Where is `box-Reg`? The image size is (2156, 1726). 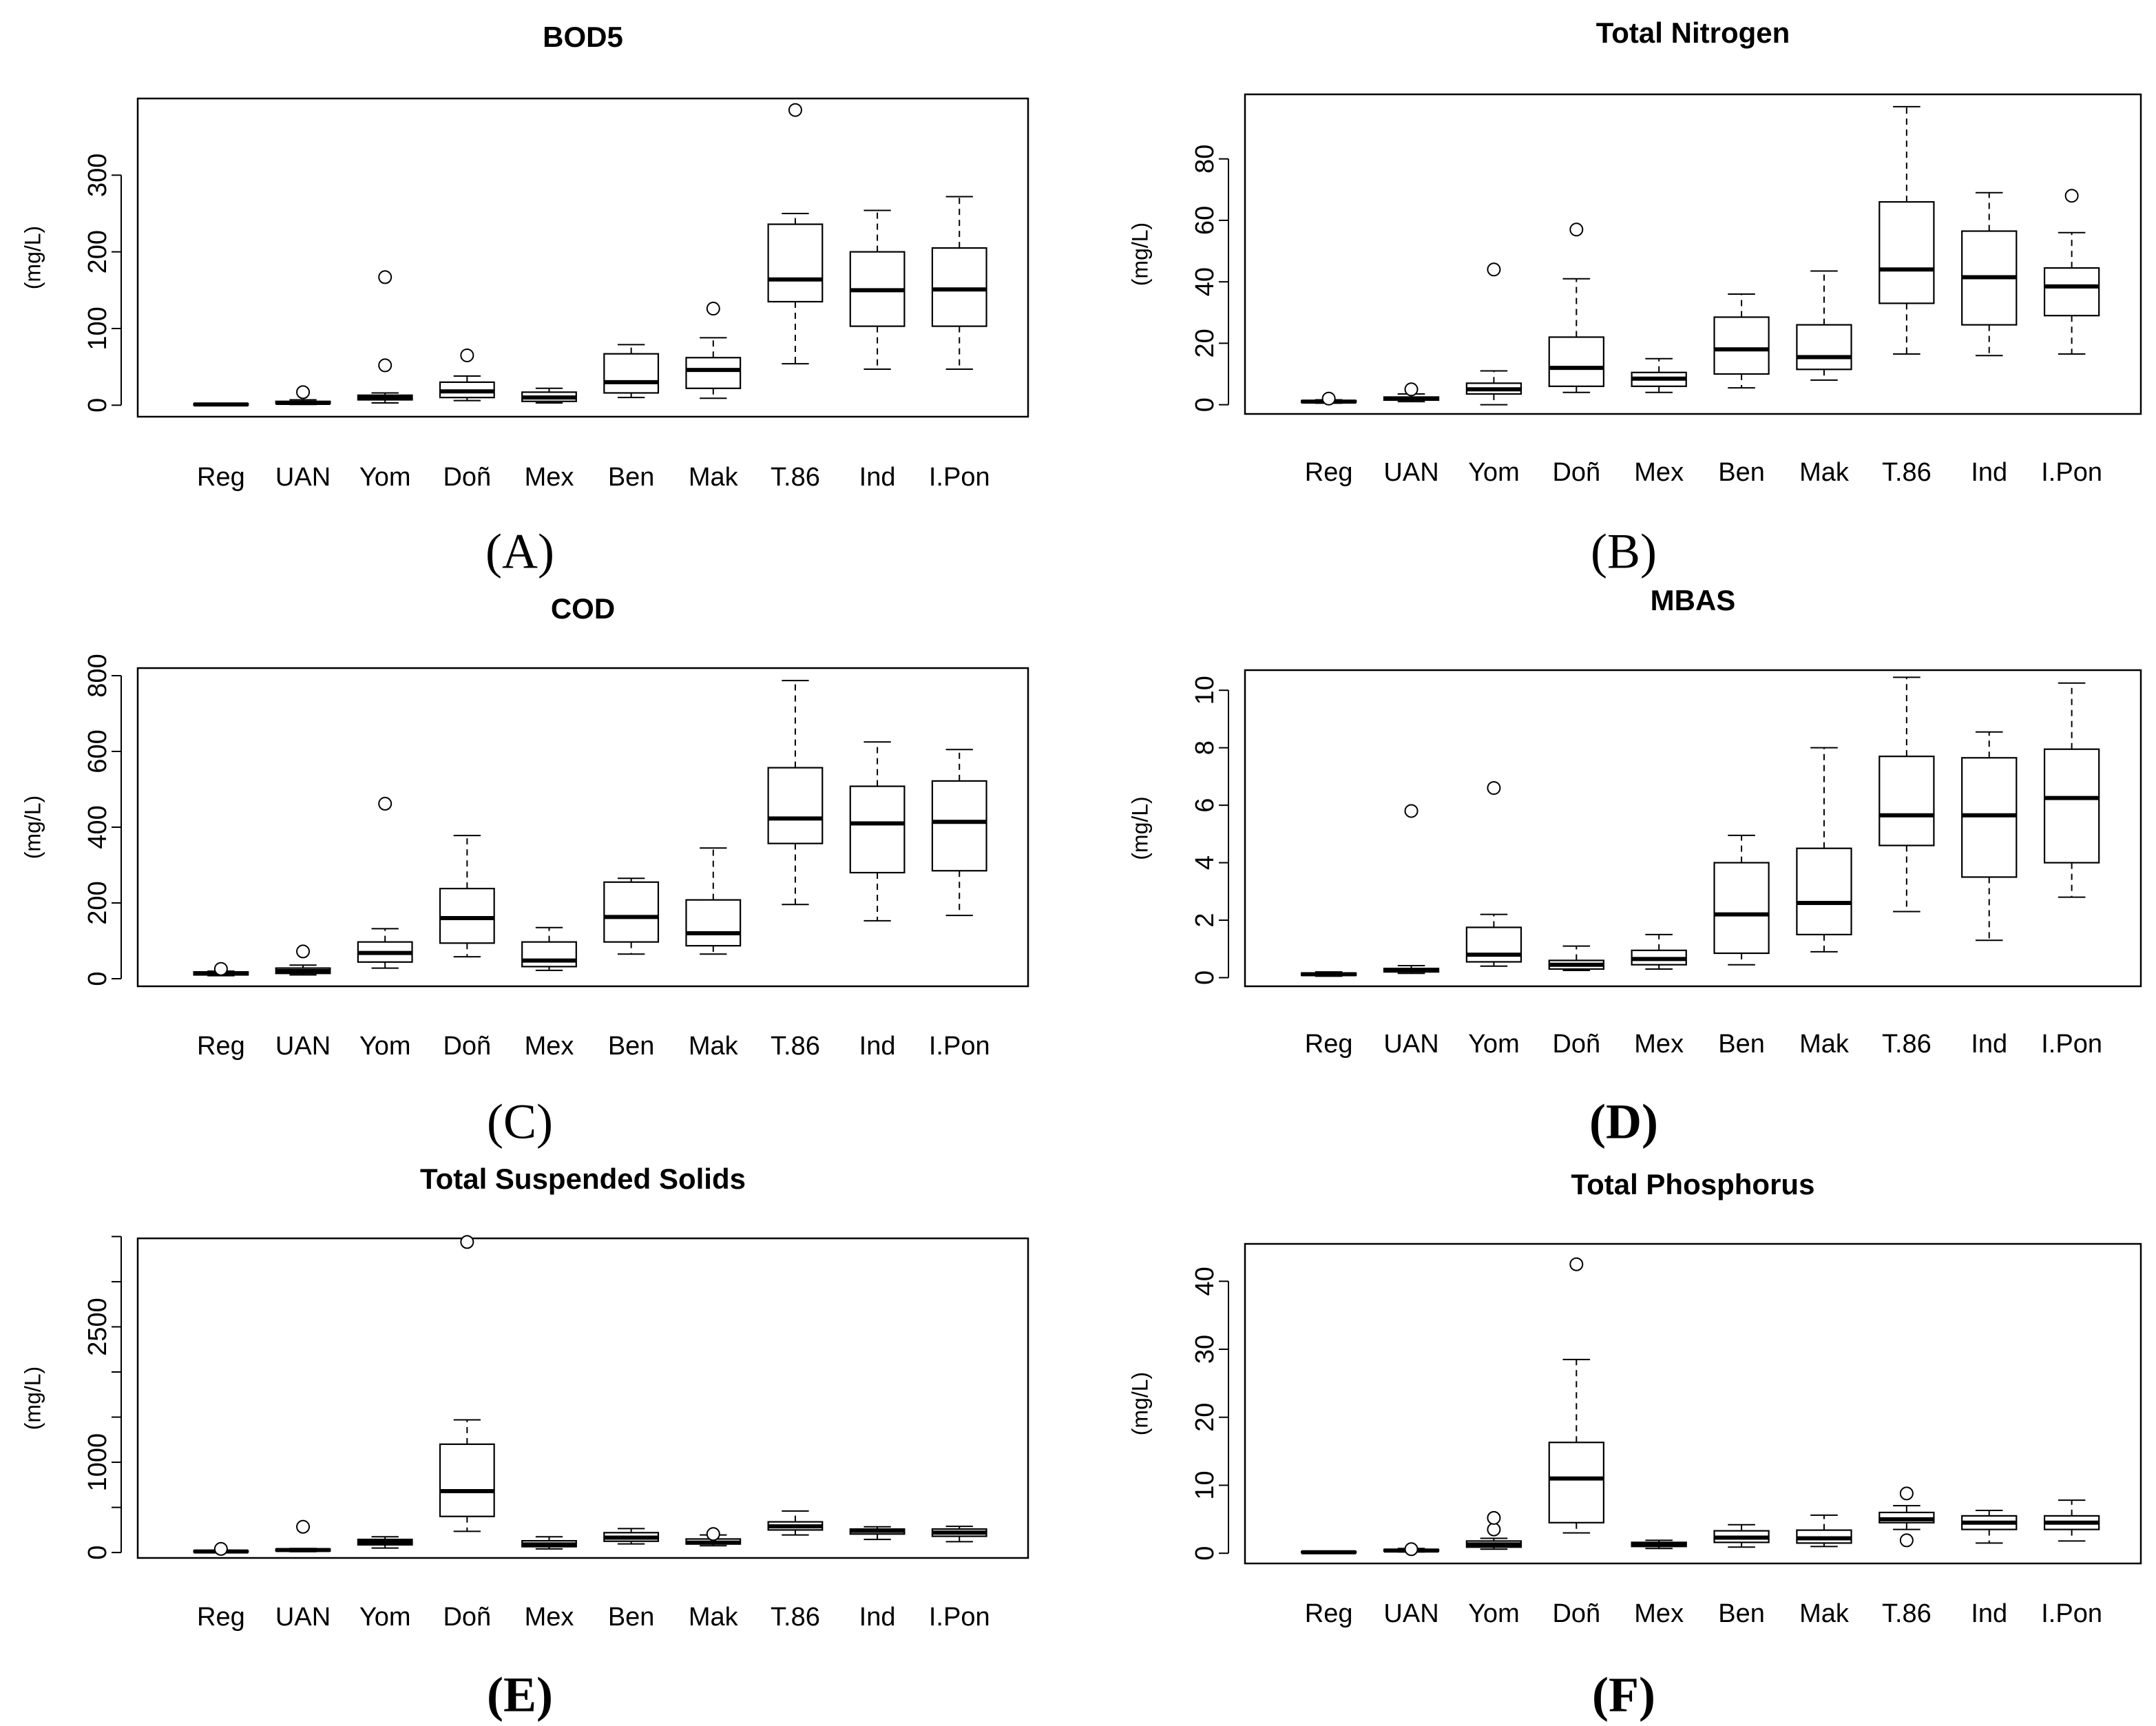
box-Reg is located at coordinates (1329, 974).